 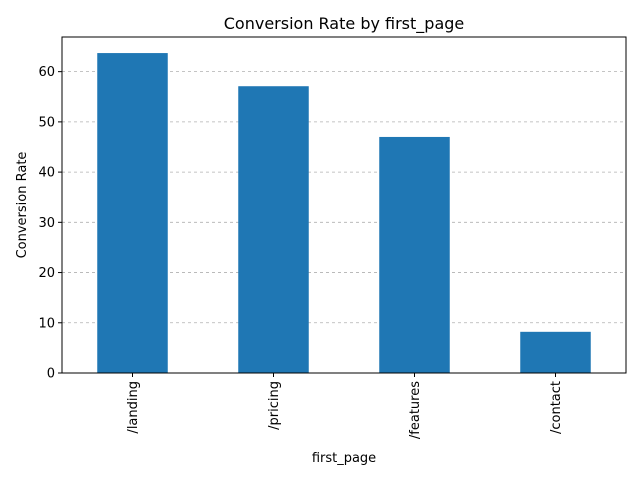 I want to click on y-tick-label: 40, so click(x=46, y=173).